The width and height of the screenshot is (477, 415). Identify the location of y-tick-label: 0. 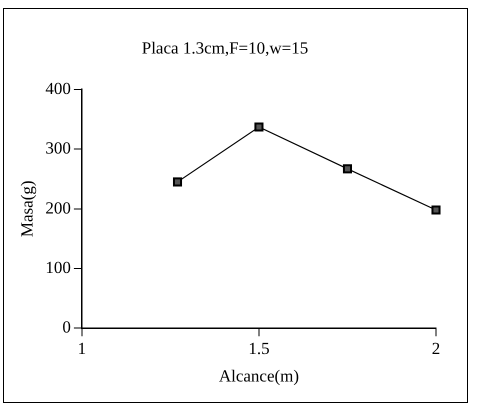
(66, 327).